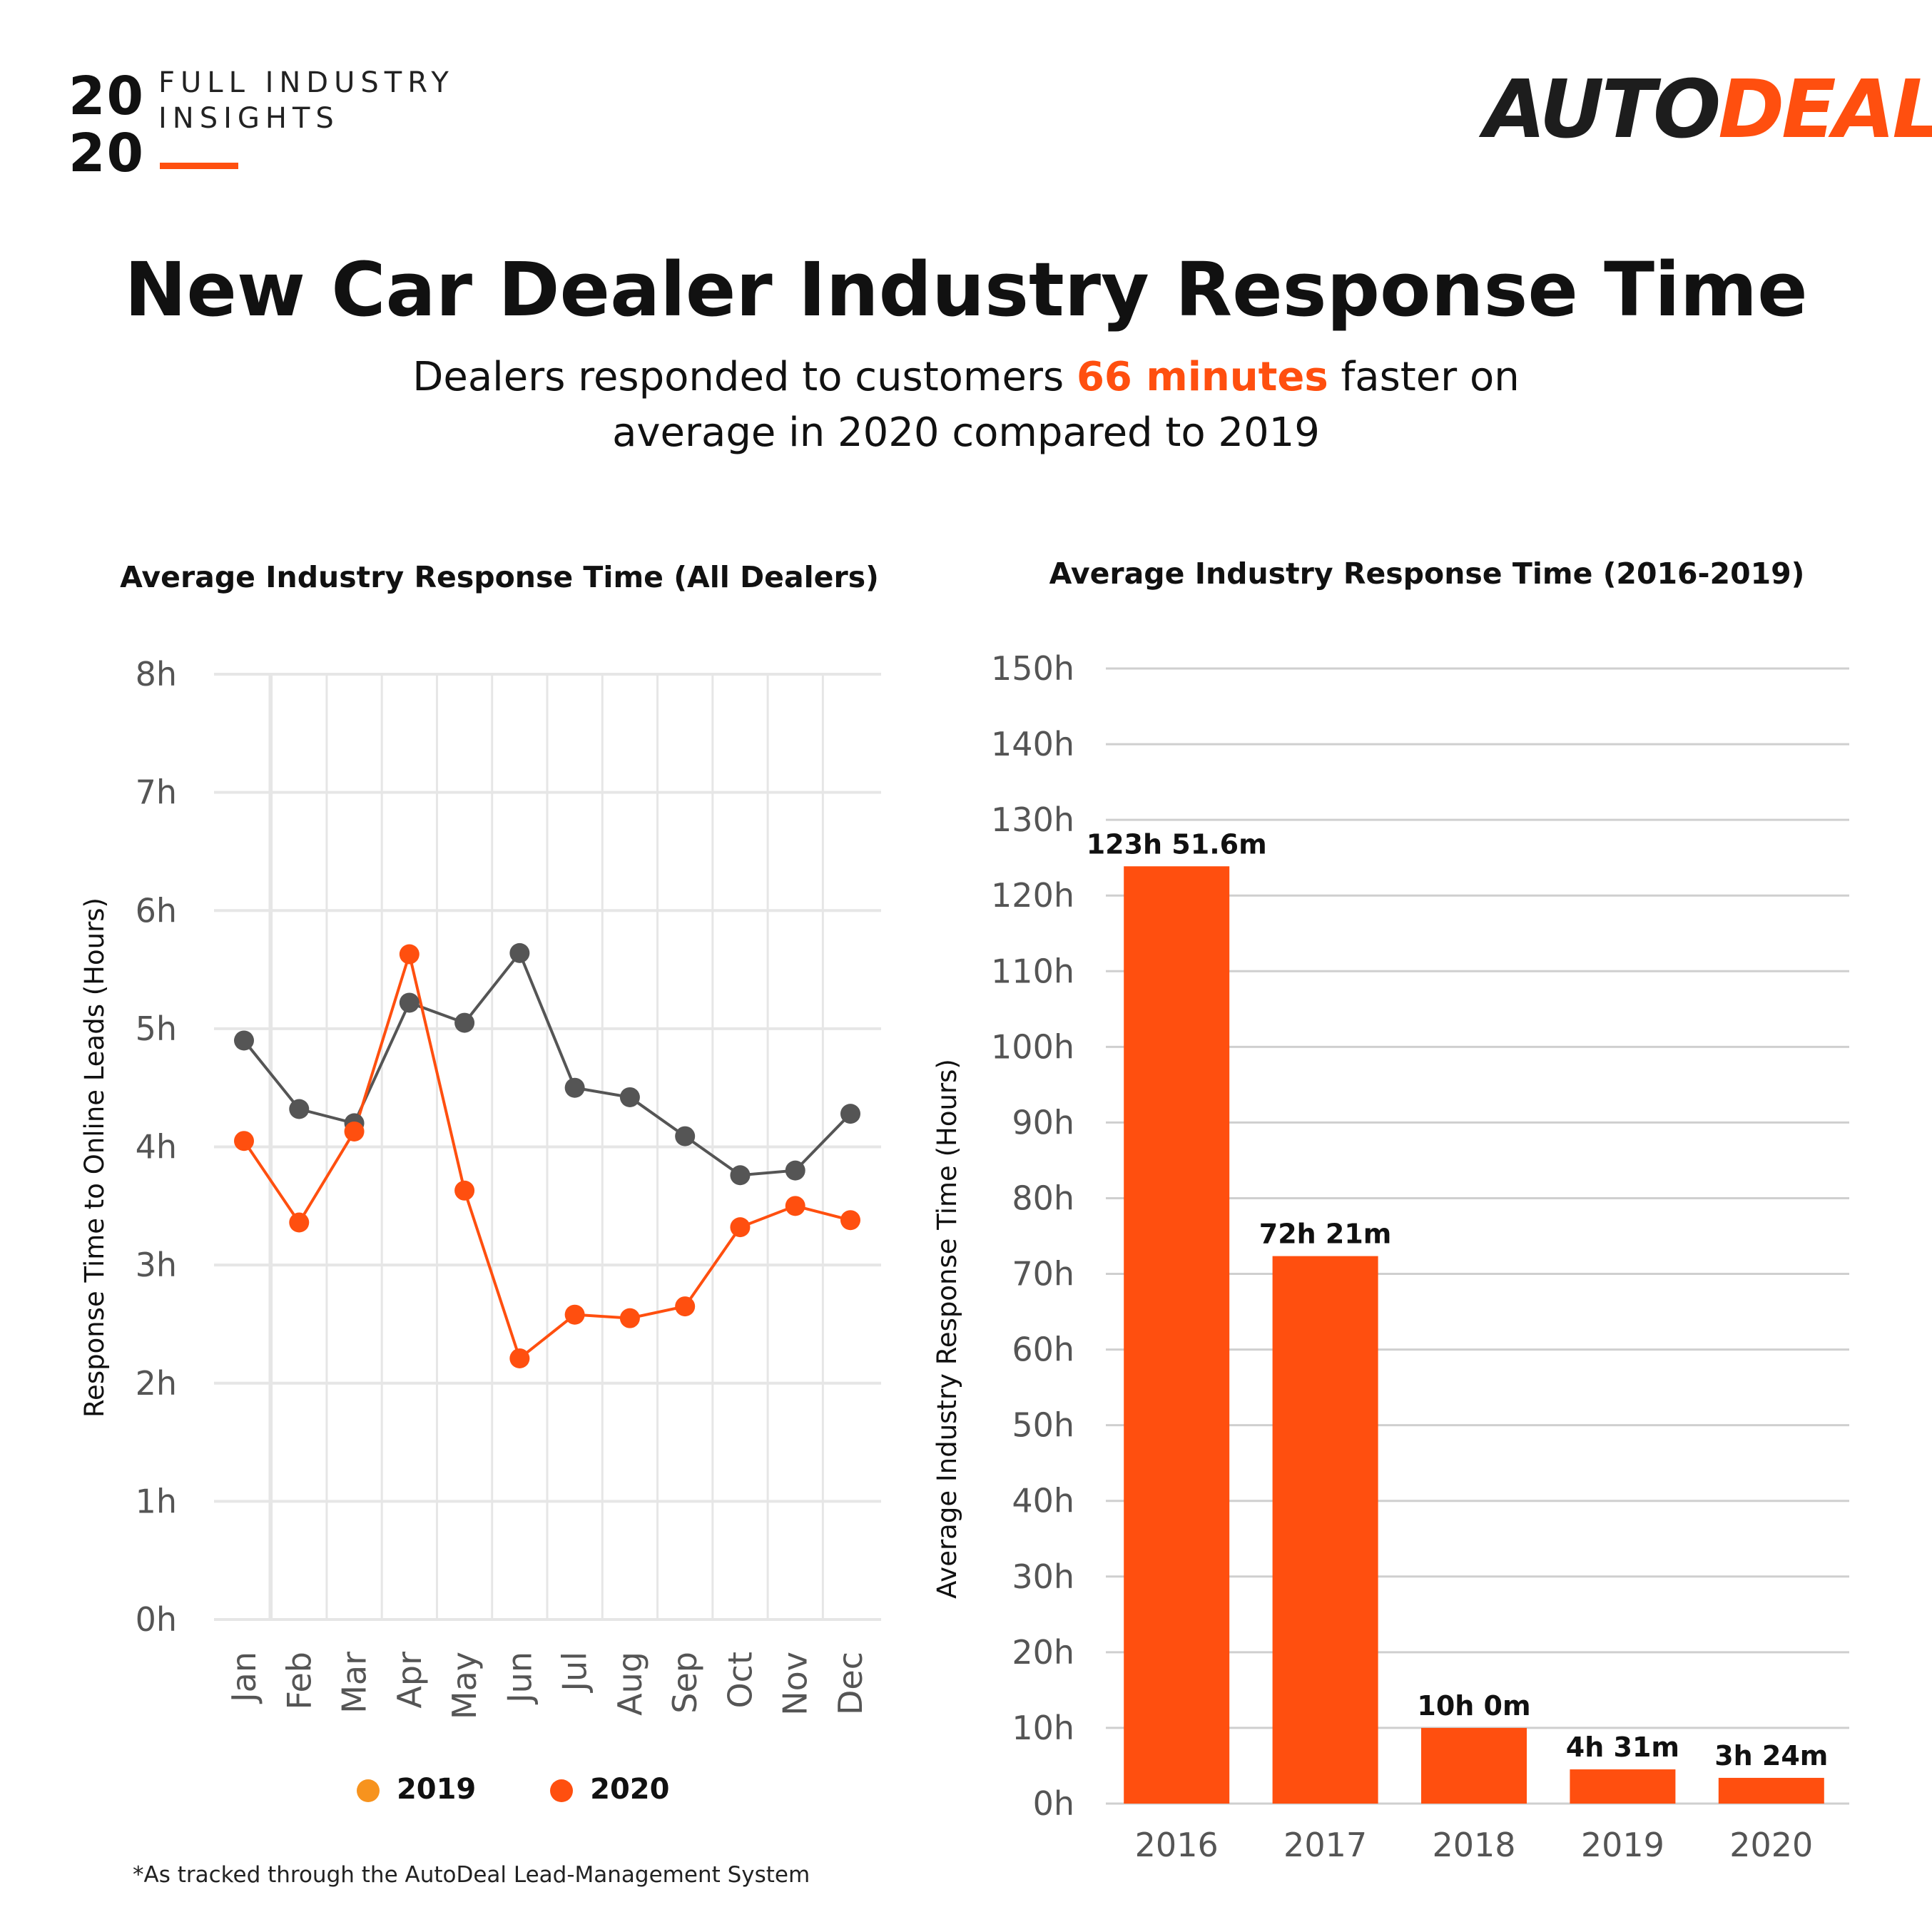 This screenshot has height=1932, width=1932. I want to click on y-tick-label: 130h, so click(1032, 820).